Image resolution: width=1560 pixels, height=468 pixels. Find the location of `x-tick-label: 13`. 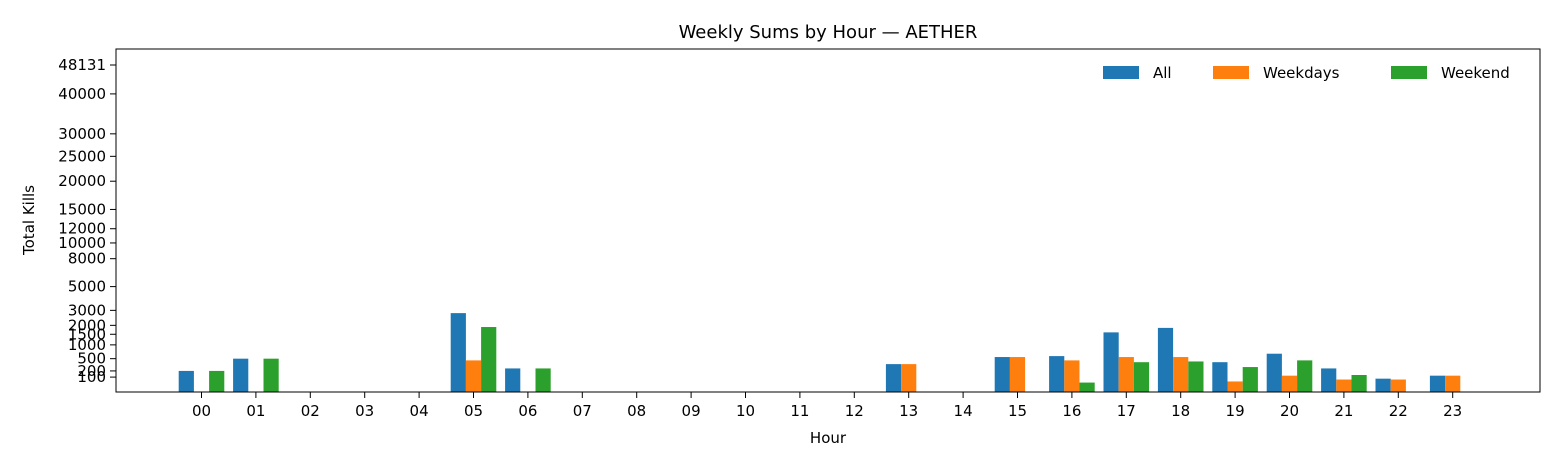

x-tick-label: 13 is located at coordinates (908, 411).